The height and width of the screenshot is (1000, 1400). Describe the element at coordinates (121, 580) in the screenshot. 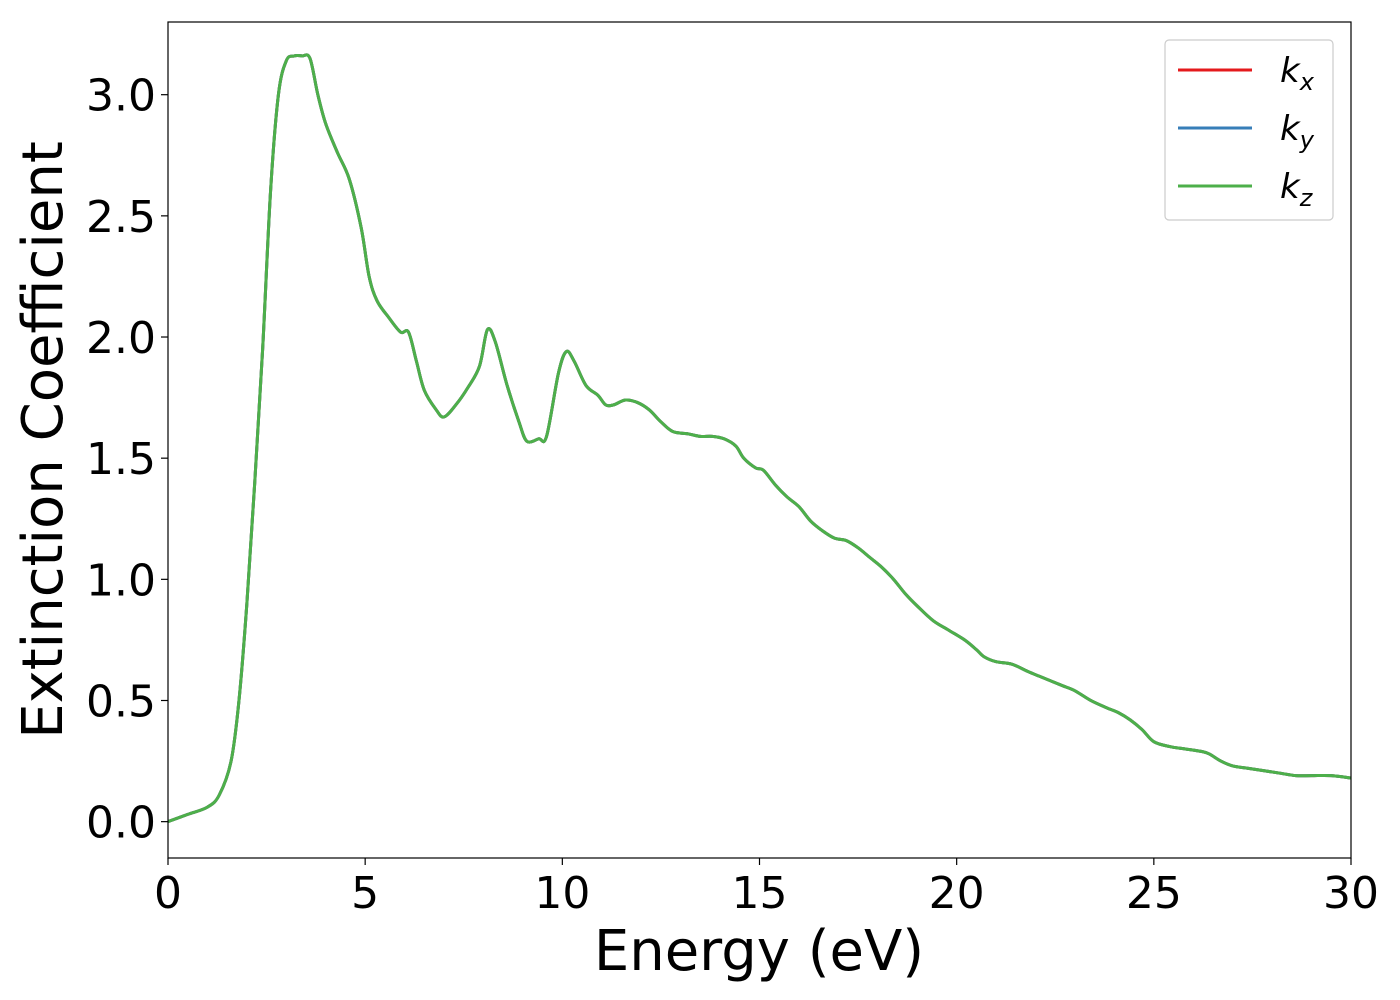

I see `y-tick-label: 1.0` at that location.